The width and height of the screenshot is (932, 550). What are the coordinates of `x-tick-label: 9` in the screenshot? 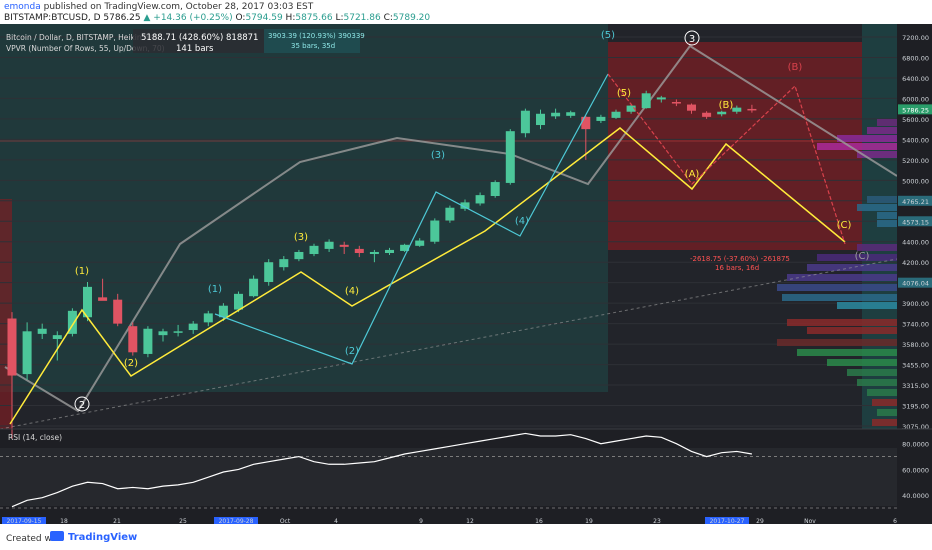 It's located at (421, 521).